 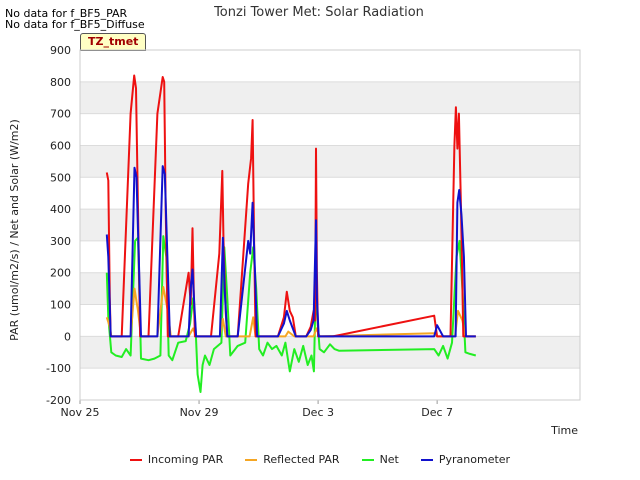 What do you see at coordinates (60, 114) in the screenshot?
I see `y-tick-label: 700` at bounding box center [60, 114].